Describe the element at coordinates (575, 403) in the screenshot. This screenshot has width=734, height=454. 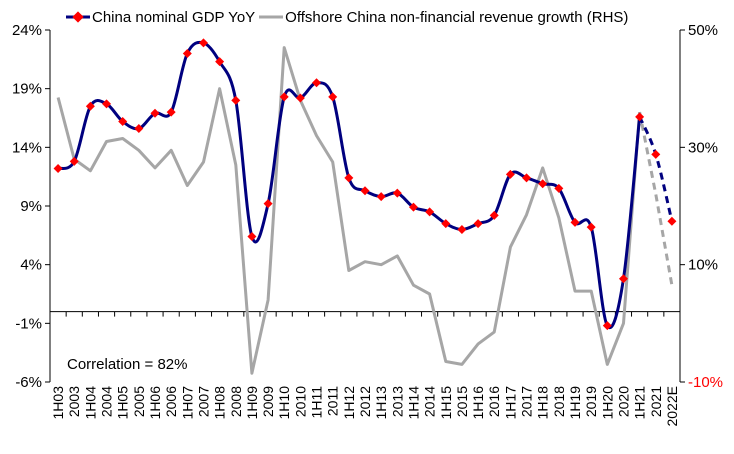
I see `x-tick-label: 1H19` at that location.